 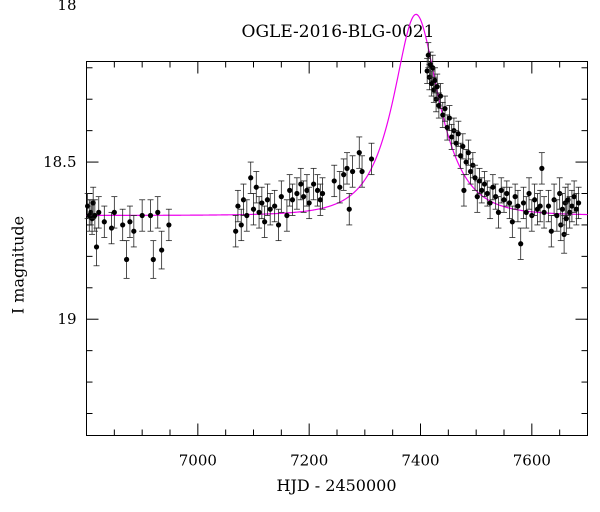 What do you see at coordinates (66, 319) in the screenshot?
I see `y-tick-label: 19` at bounding box center [66, 319].